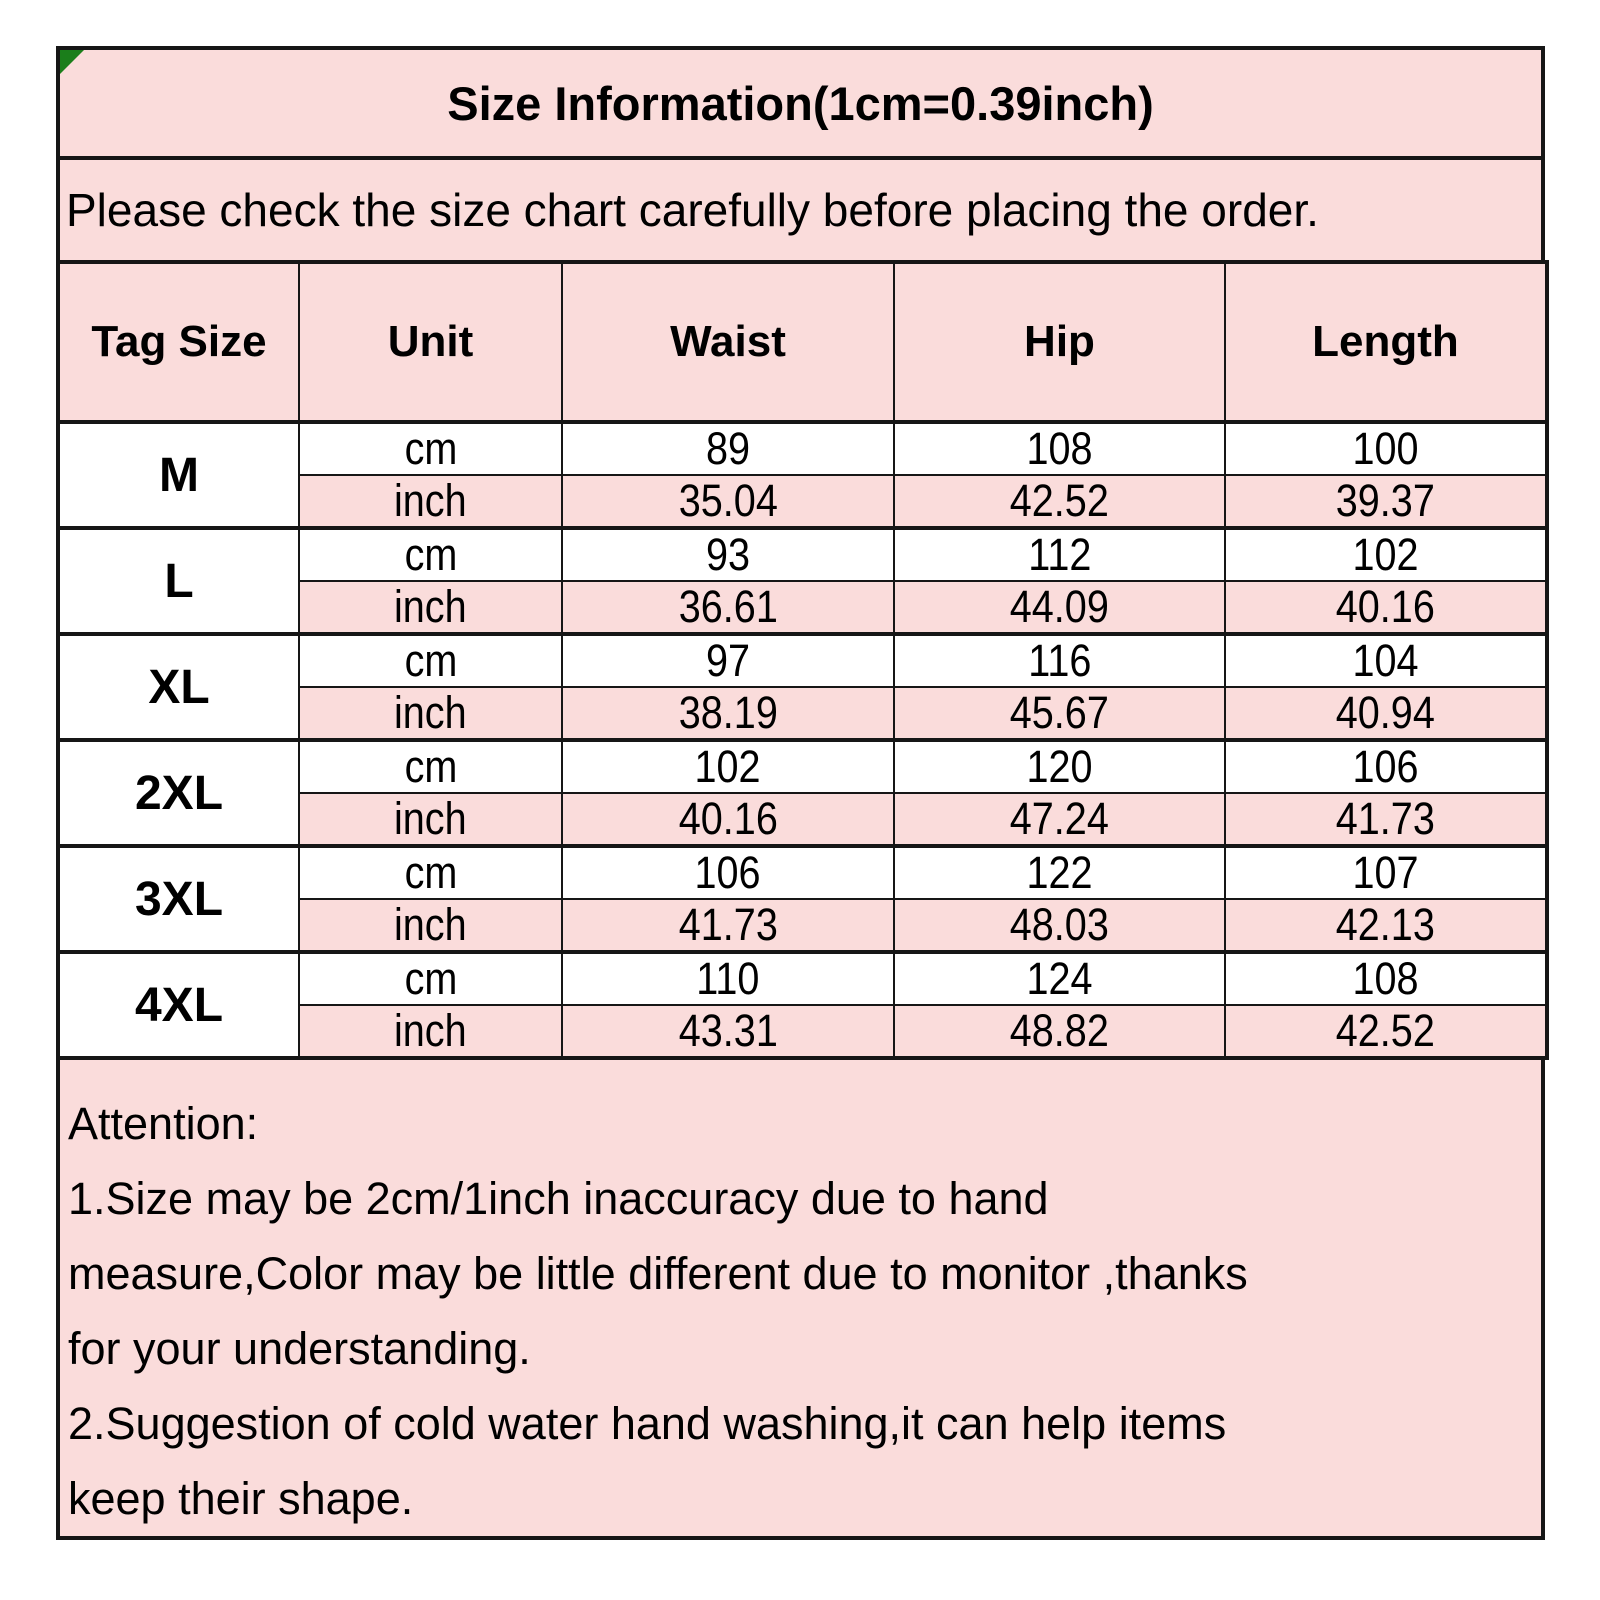 Image resolution: width=1600 pixels, height=1600 pixels. What do you see at coordinates (728, 660) in the screenshot?
I see `value-cell: 97` at bounding box center [728, 660].